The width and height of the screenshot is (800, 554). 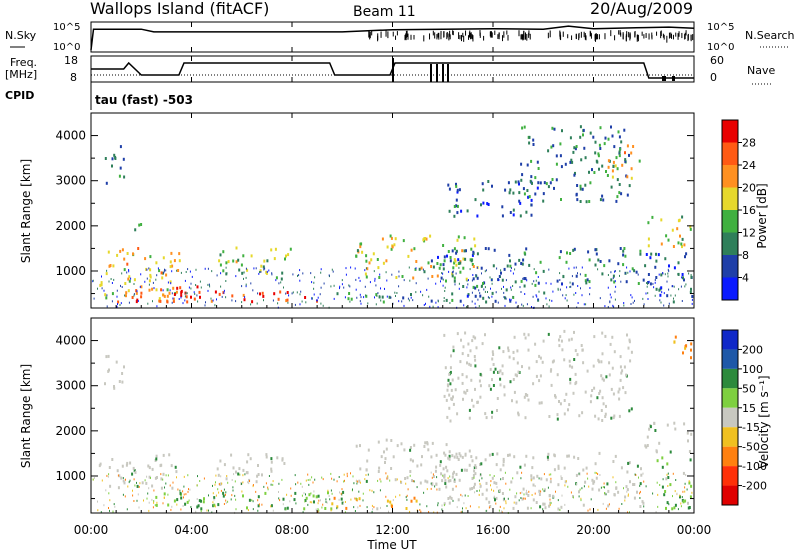 What do you see at coordinates (749, 233) in the screenshot?
I see `power-colorbar-tick: 12` at bounding box center [749, 233].